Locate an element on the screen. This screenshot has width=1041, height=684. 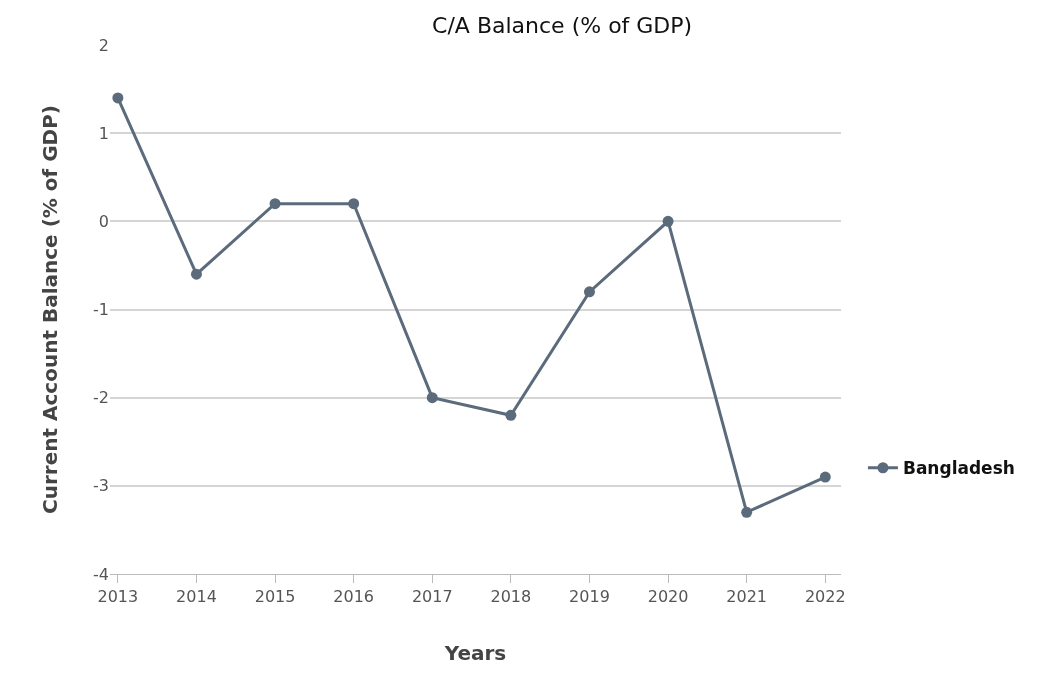
y-tick-label: -3 is located at coordinates (101, 486).